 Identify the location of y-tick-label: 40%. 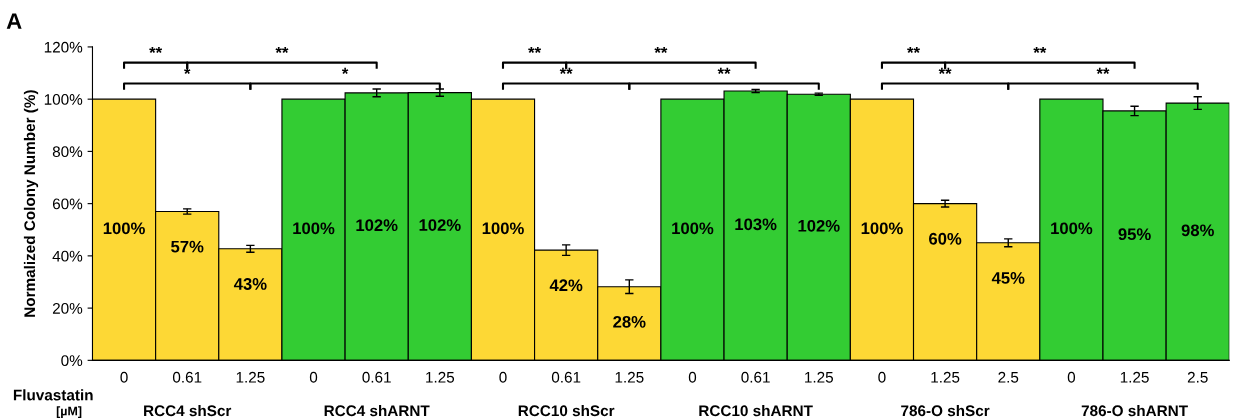
(67, 256).